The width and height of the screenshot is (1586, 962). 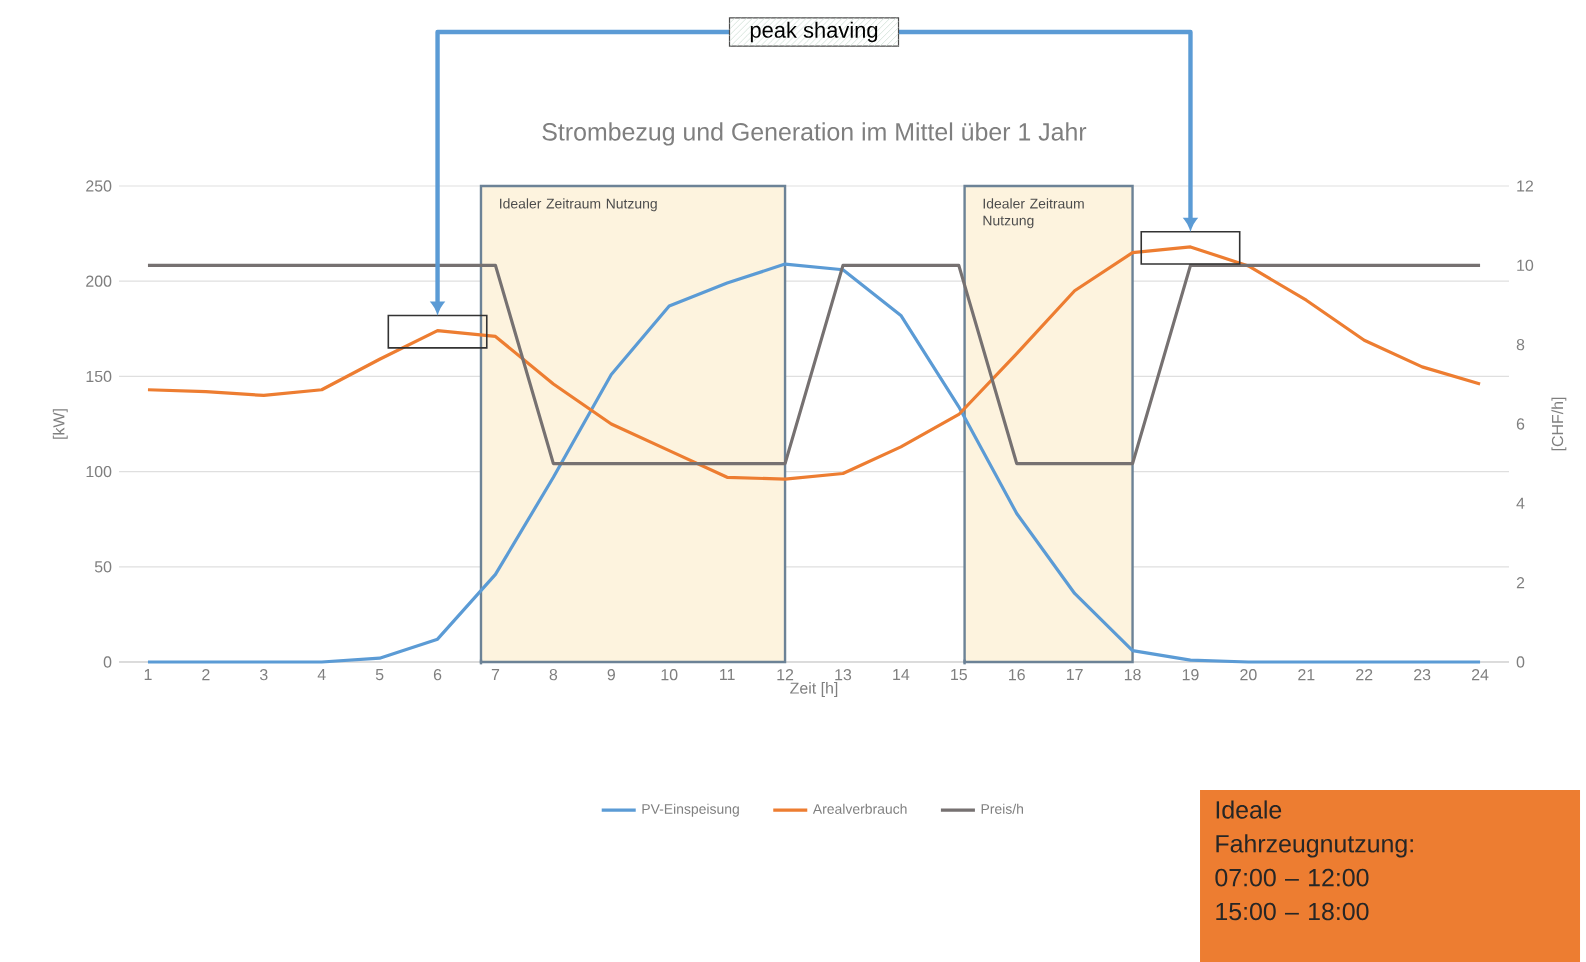 I want to click on text: 07:00 – 12:00, so click(x=1292, y=877).